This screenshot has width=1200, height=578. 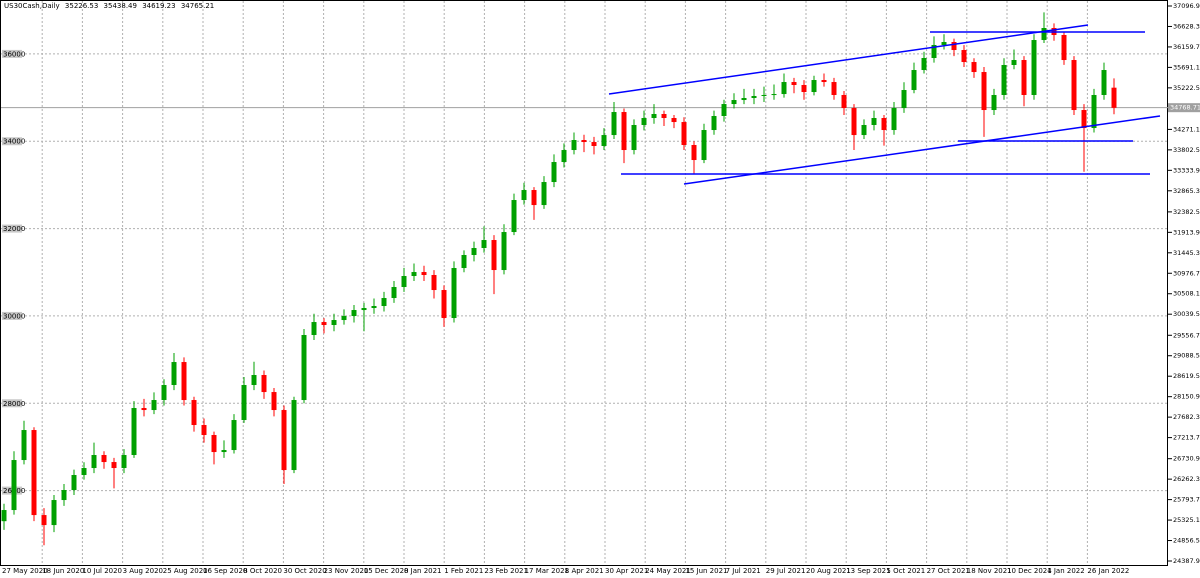 I want to click on y-tick-label: 26262.35, so click(x=1186, y=479).